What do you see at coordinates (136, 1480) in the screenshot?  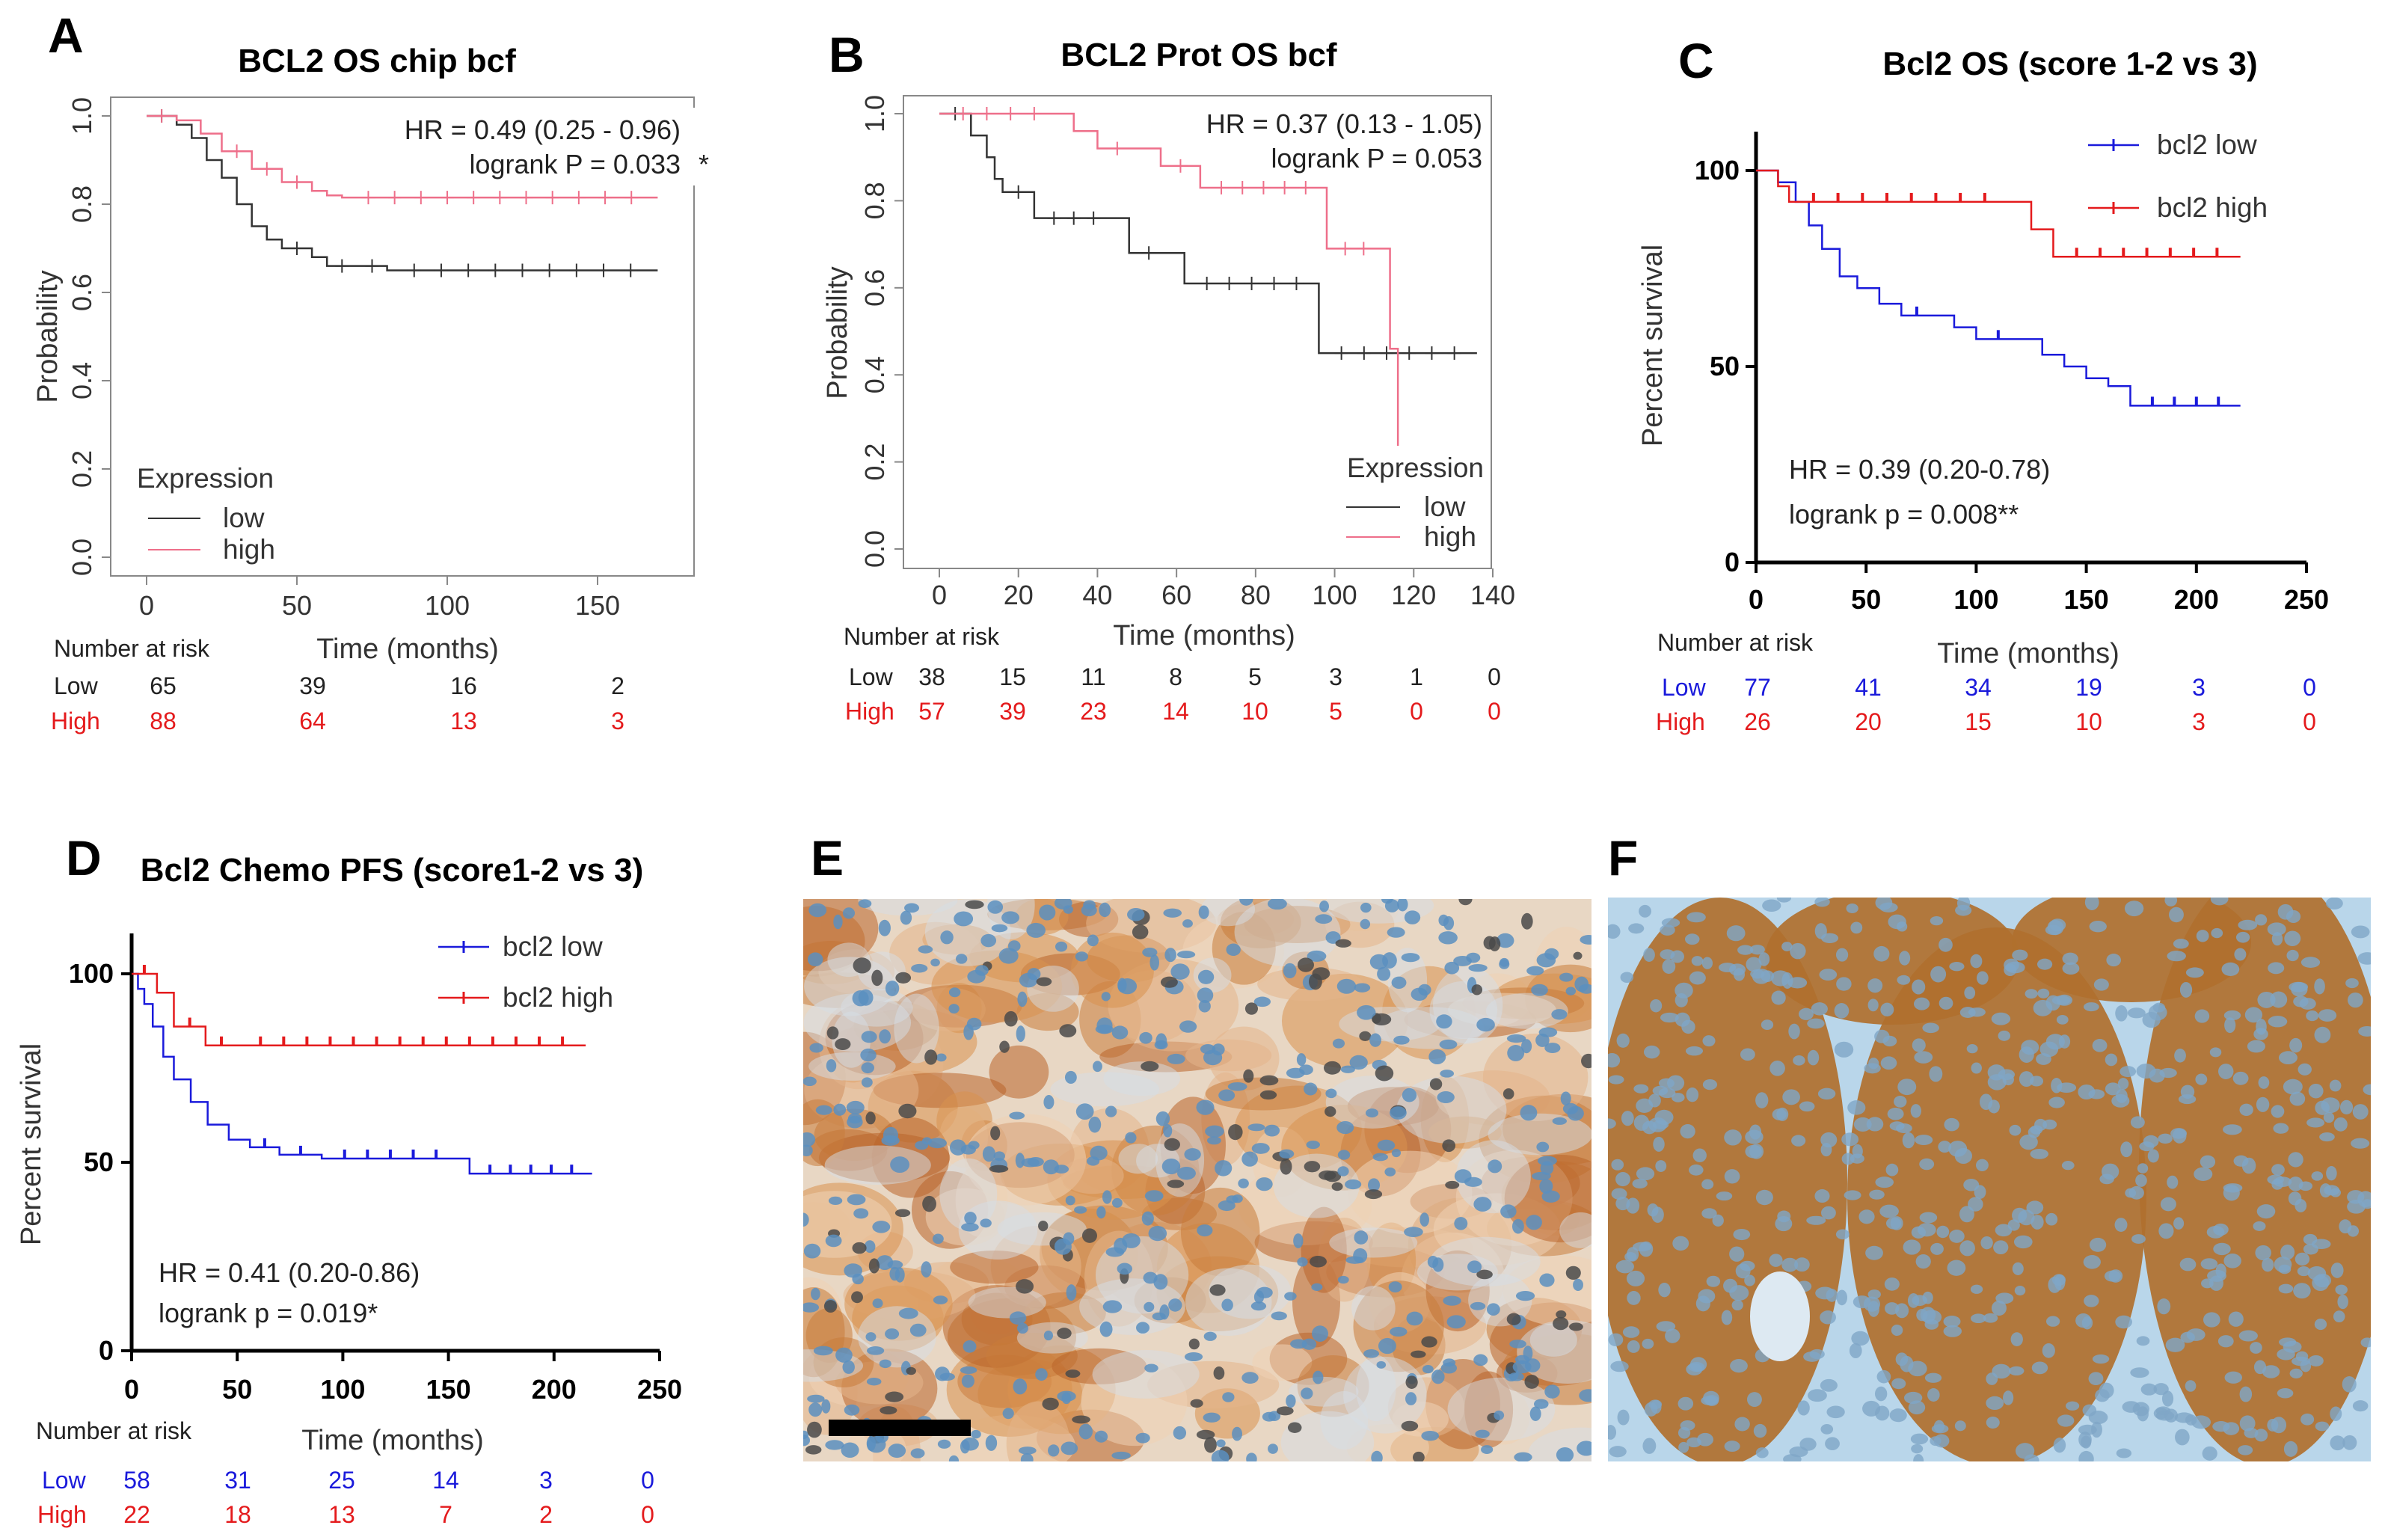 I see `risk-count-low: 58` at bounding box center [136, 1480].